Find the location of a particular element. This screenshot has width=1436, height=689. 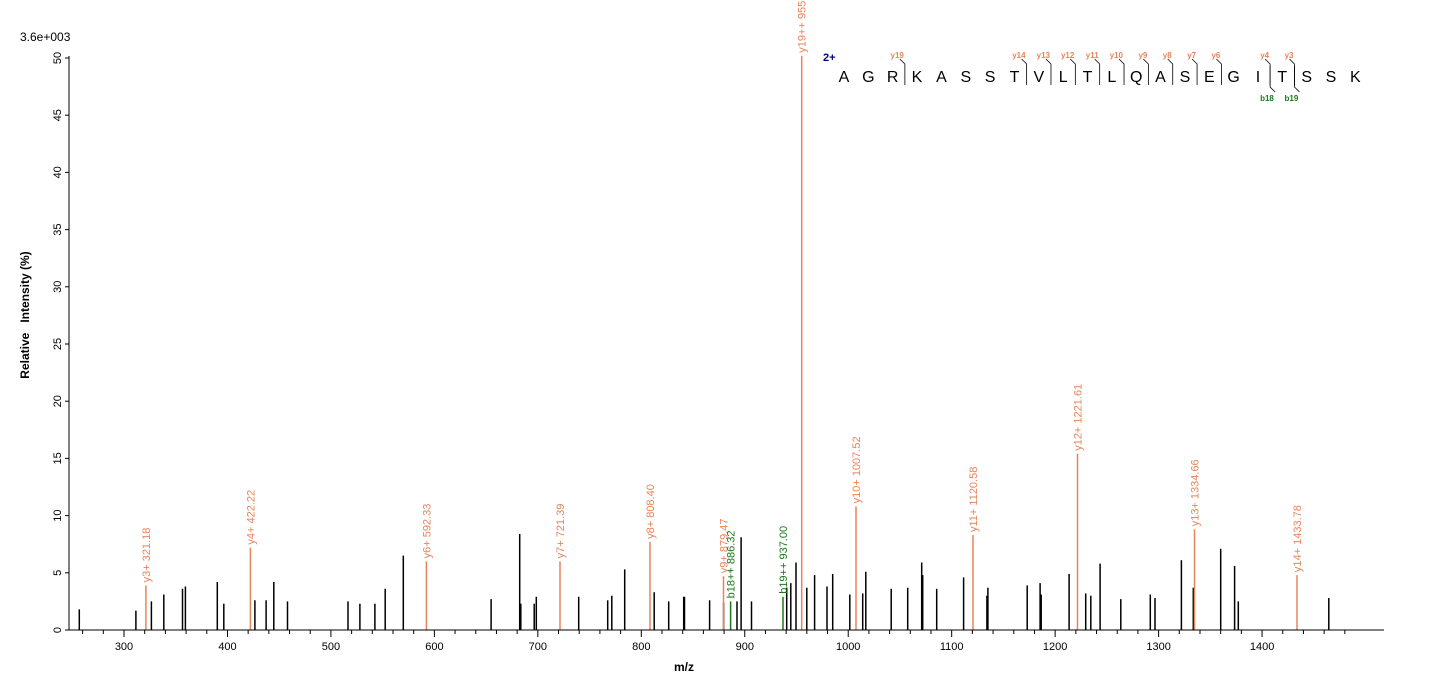

y-tick-label: 20 is located at coordinates (58, 401).